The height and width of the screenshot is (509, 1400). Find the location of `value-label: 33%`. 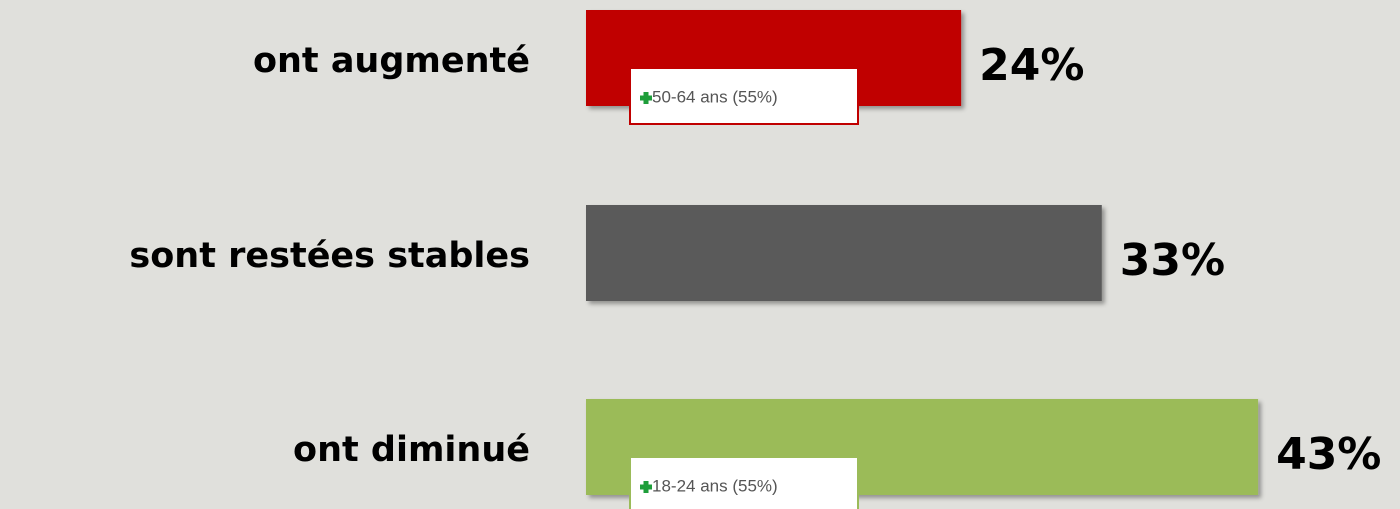

value-label: 33% is located at coordinates (1172, 260).